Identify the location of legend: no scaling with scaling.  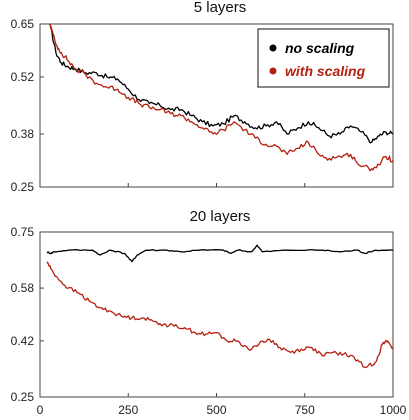
(323, 58).